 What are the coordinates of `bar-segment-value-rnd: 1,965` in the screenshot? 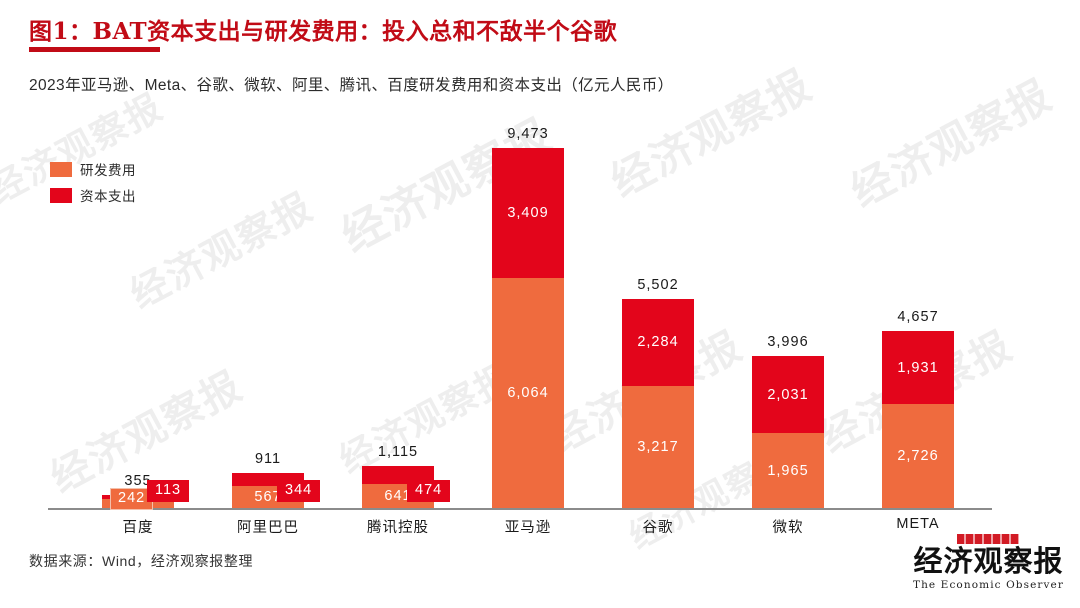 It's located at (788, 470).